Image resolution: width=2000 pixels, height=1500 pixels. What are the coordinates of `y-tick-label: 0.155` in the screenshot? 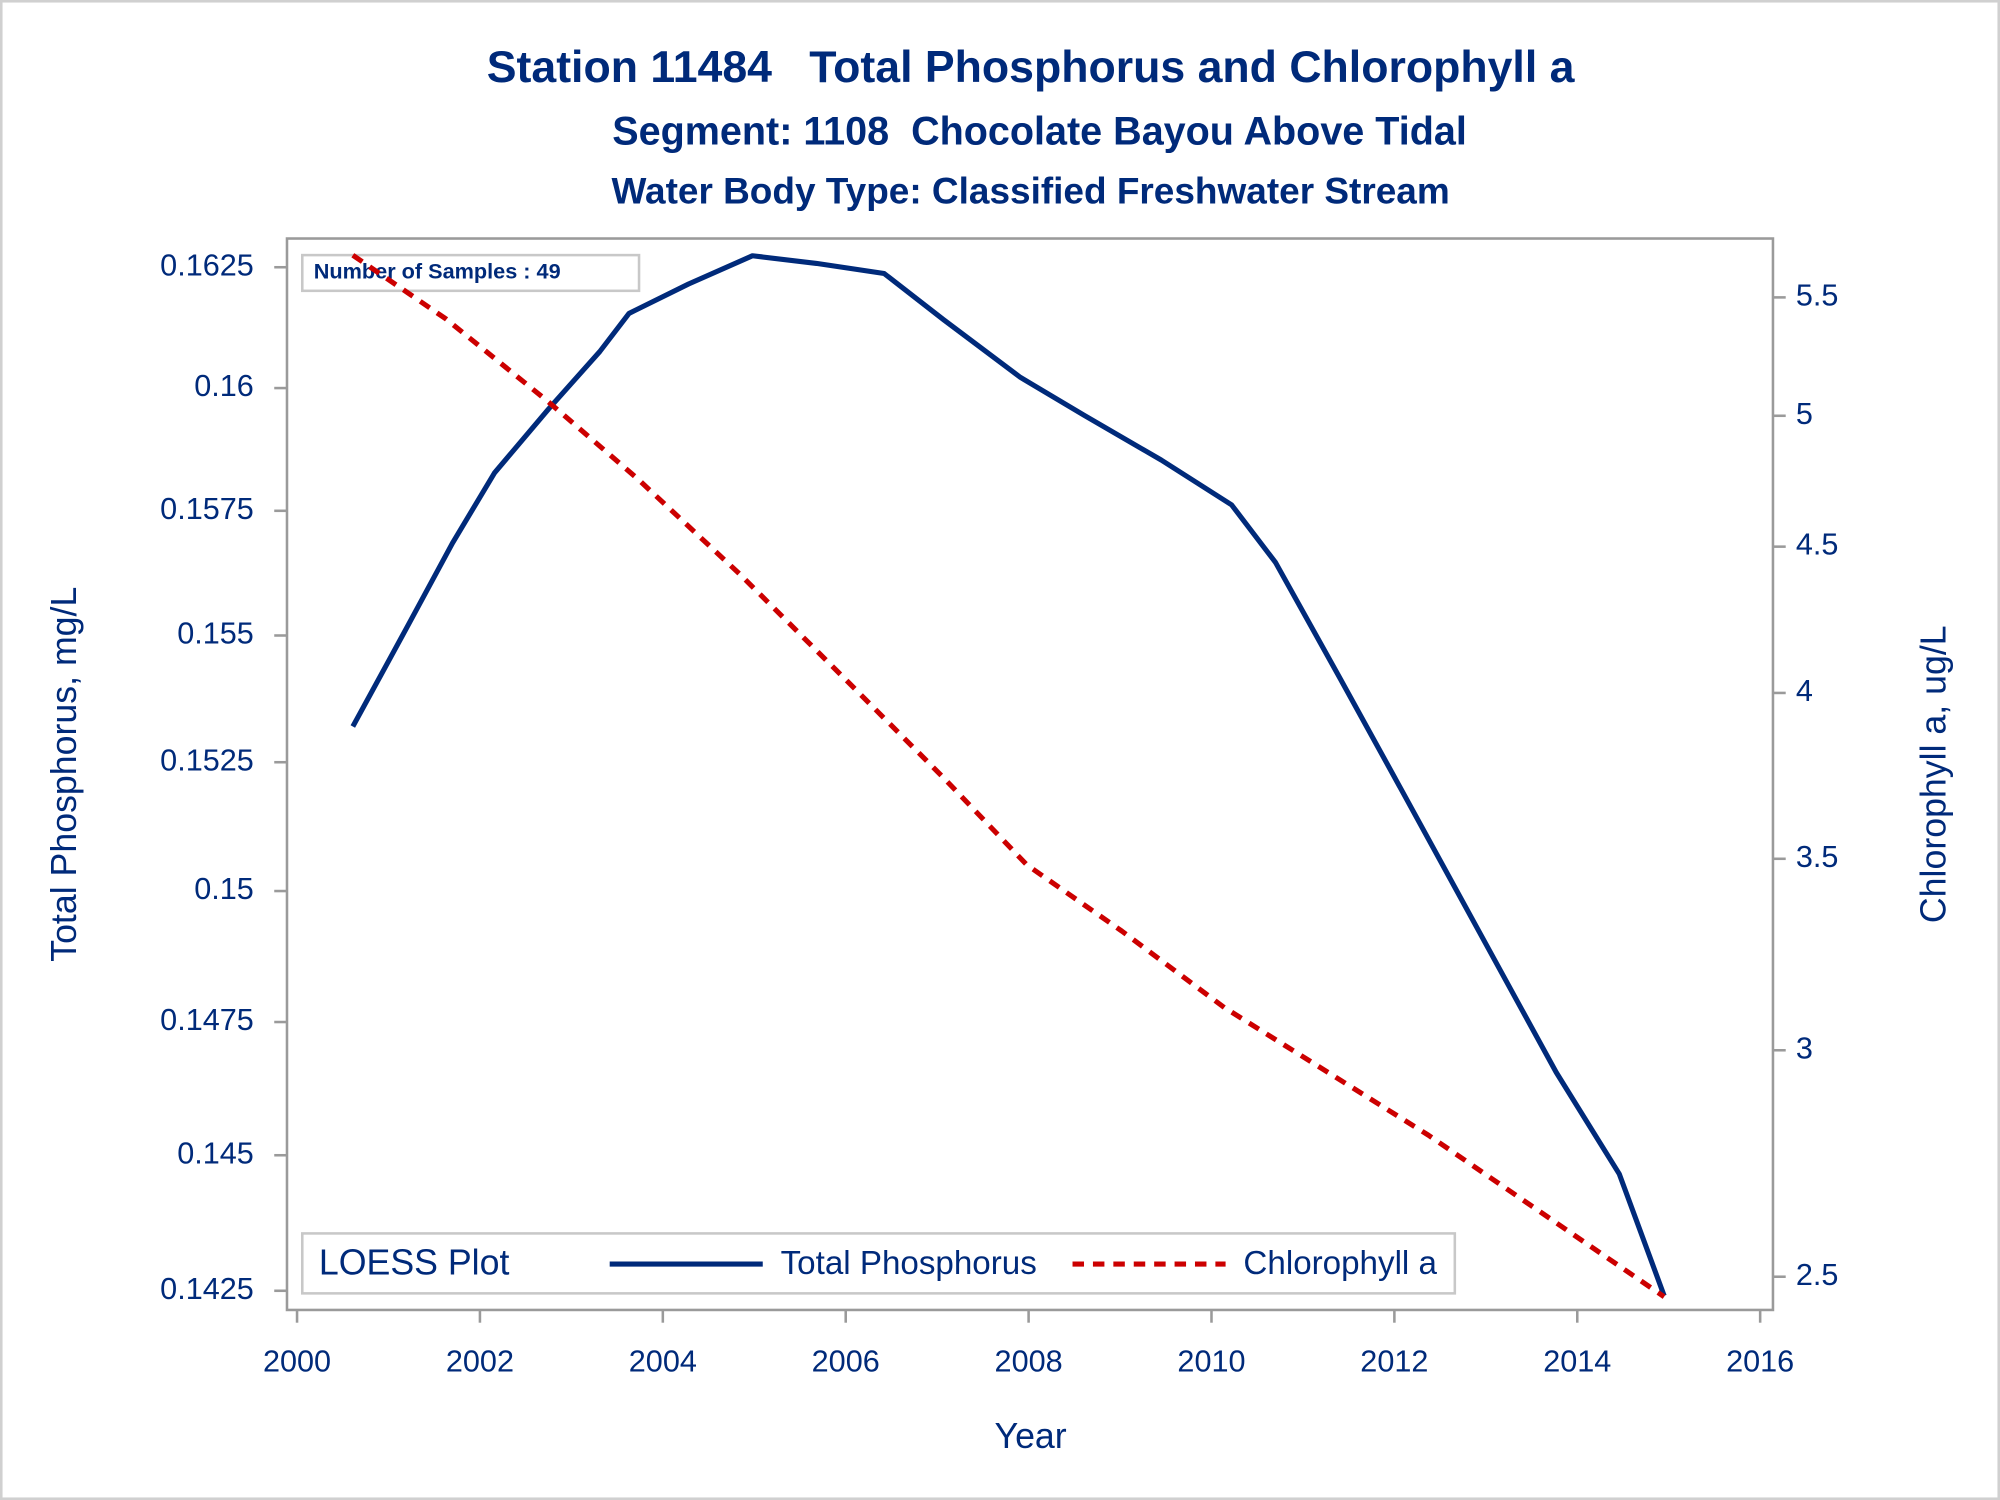 It's located at (215, 634).